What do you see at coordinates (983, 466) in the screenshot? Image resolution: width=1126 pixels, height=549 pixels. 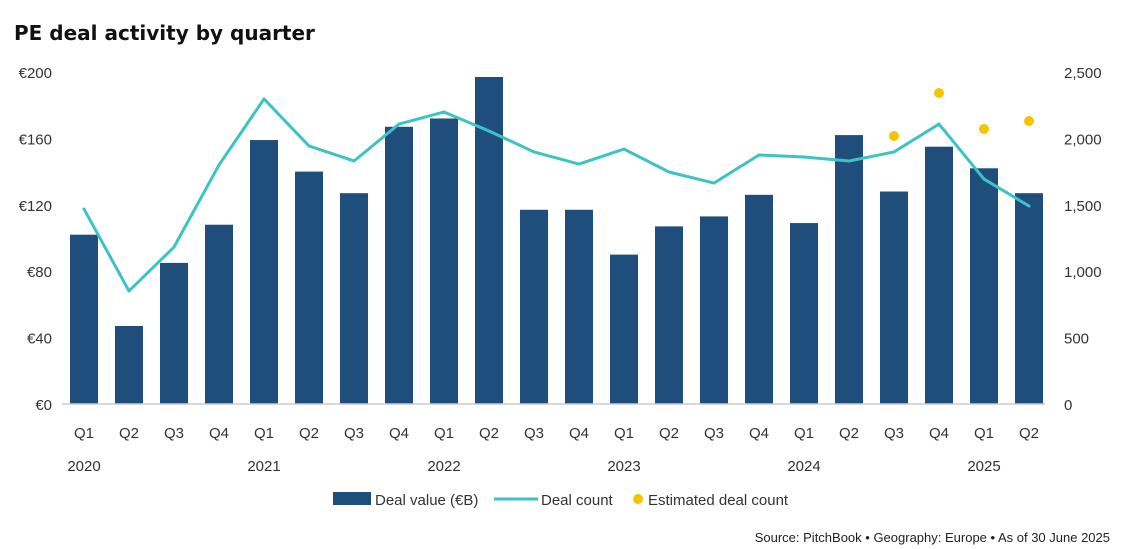 I see `x-year-label: 2025` at bounding box center [983, 466].